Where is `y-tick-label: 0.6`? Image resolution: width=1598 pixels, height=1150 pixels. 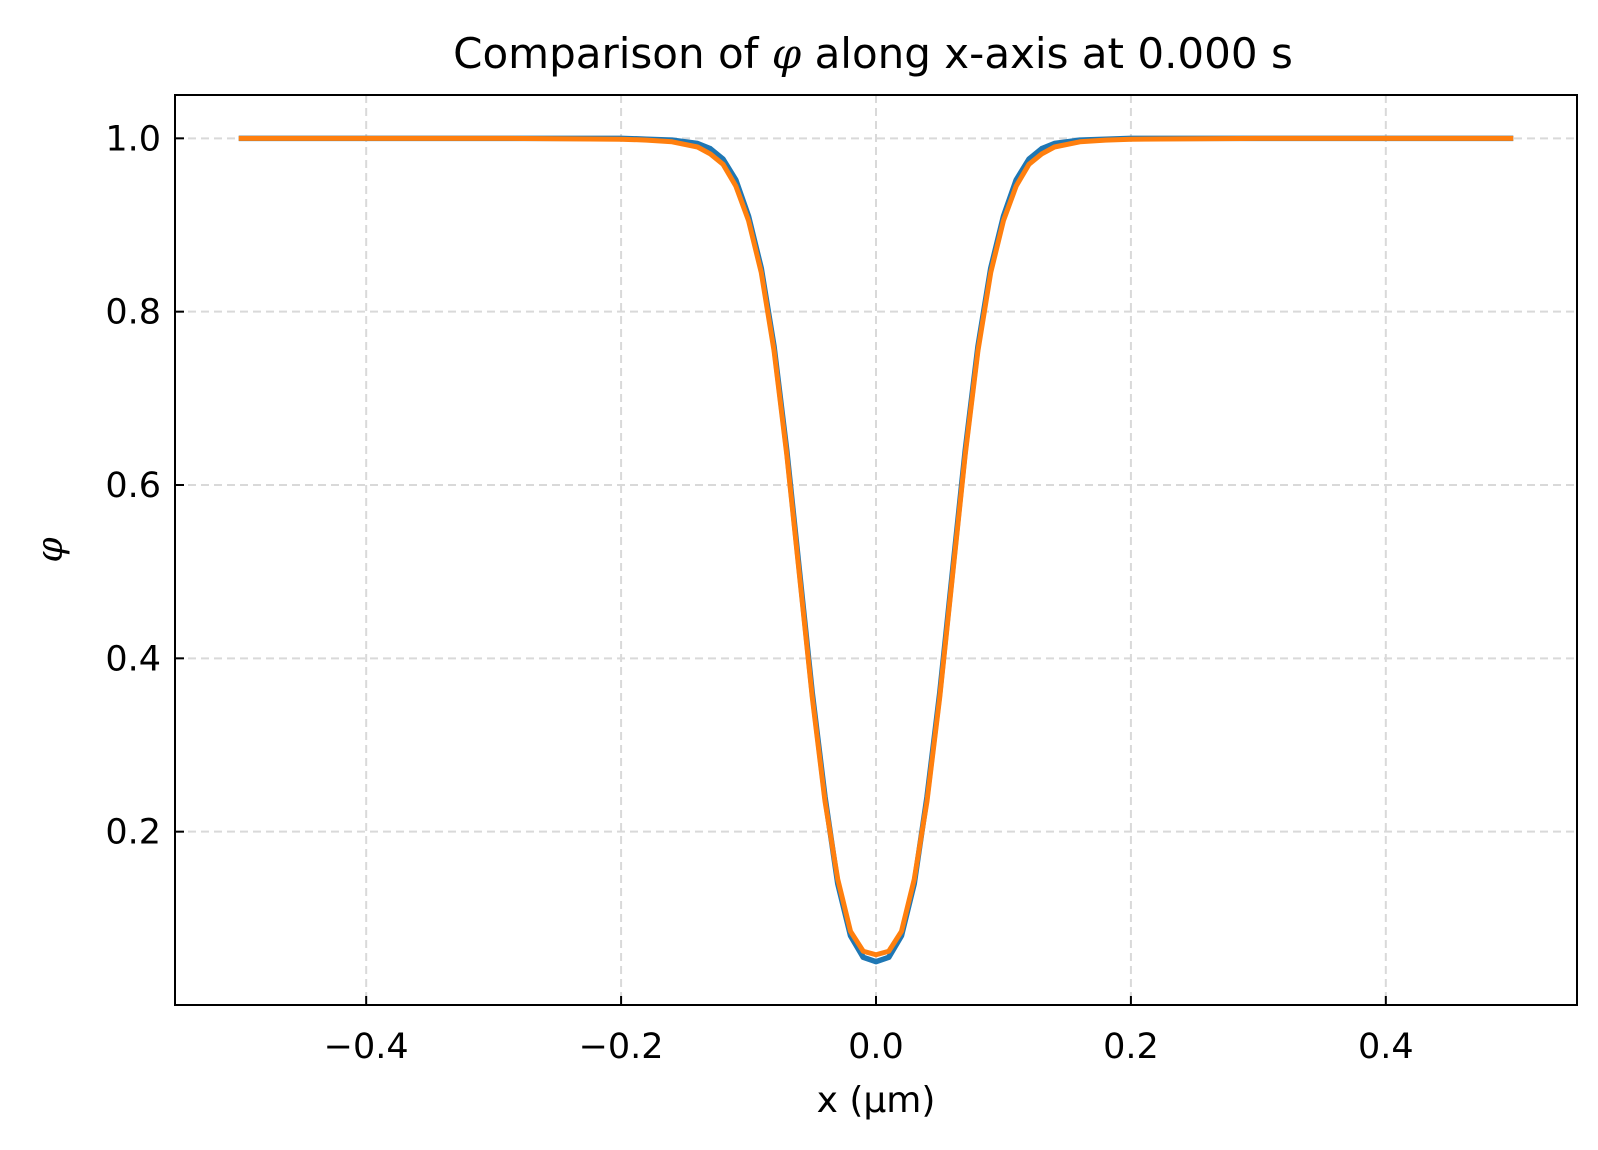
y-tick-label: 0.6 is located at coordinates (133, 486).